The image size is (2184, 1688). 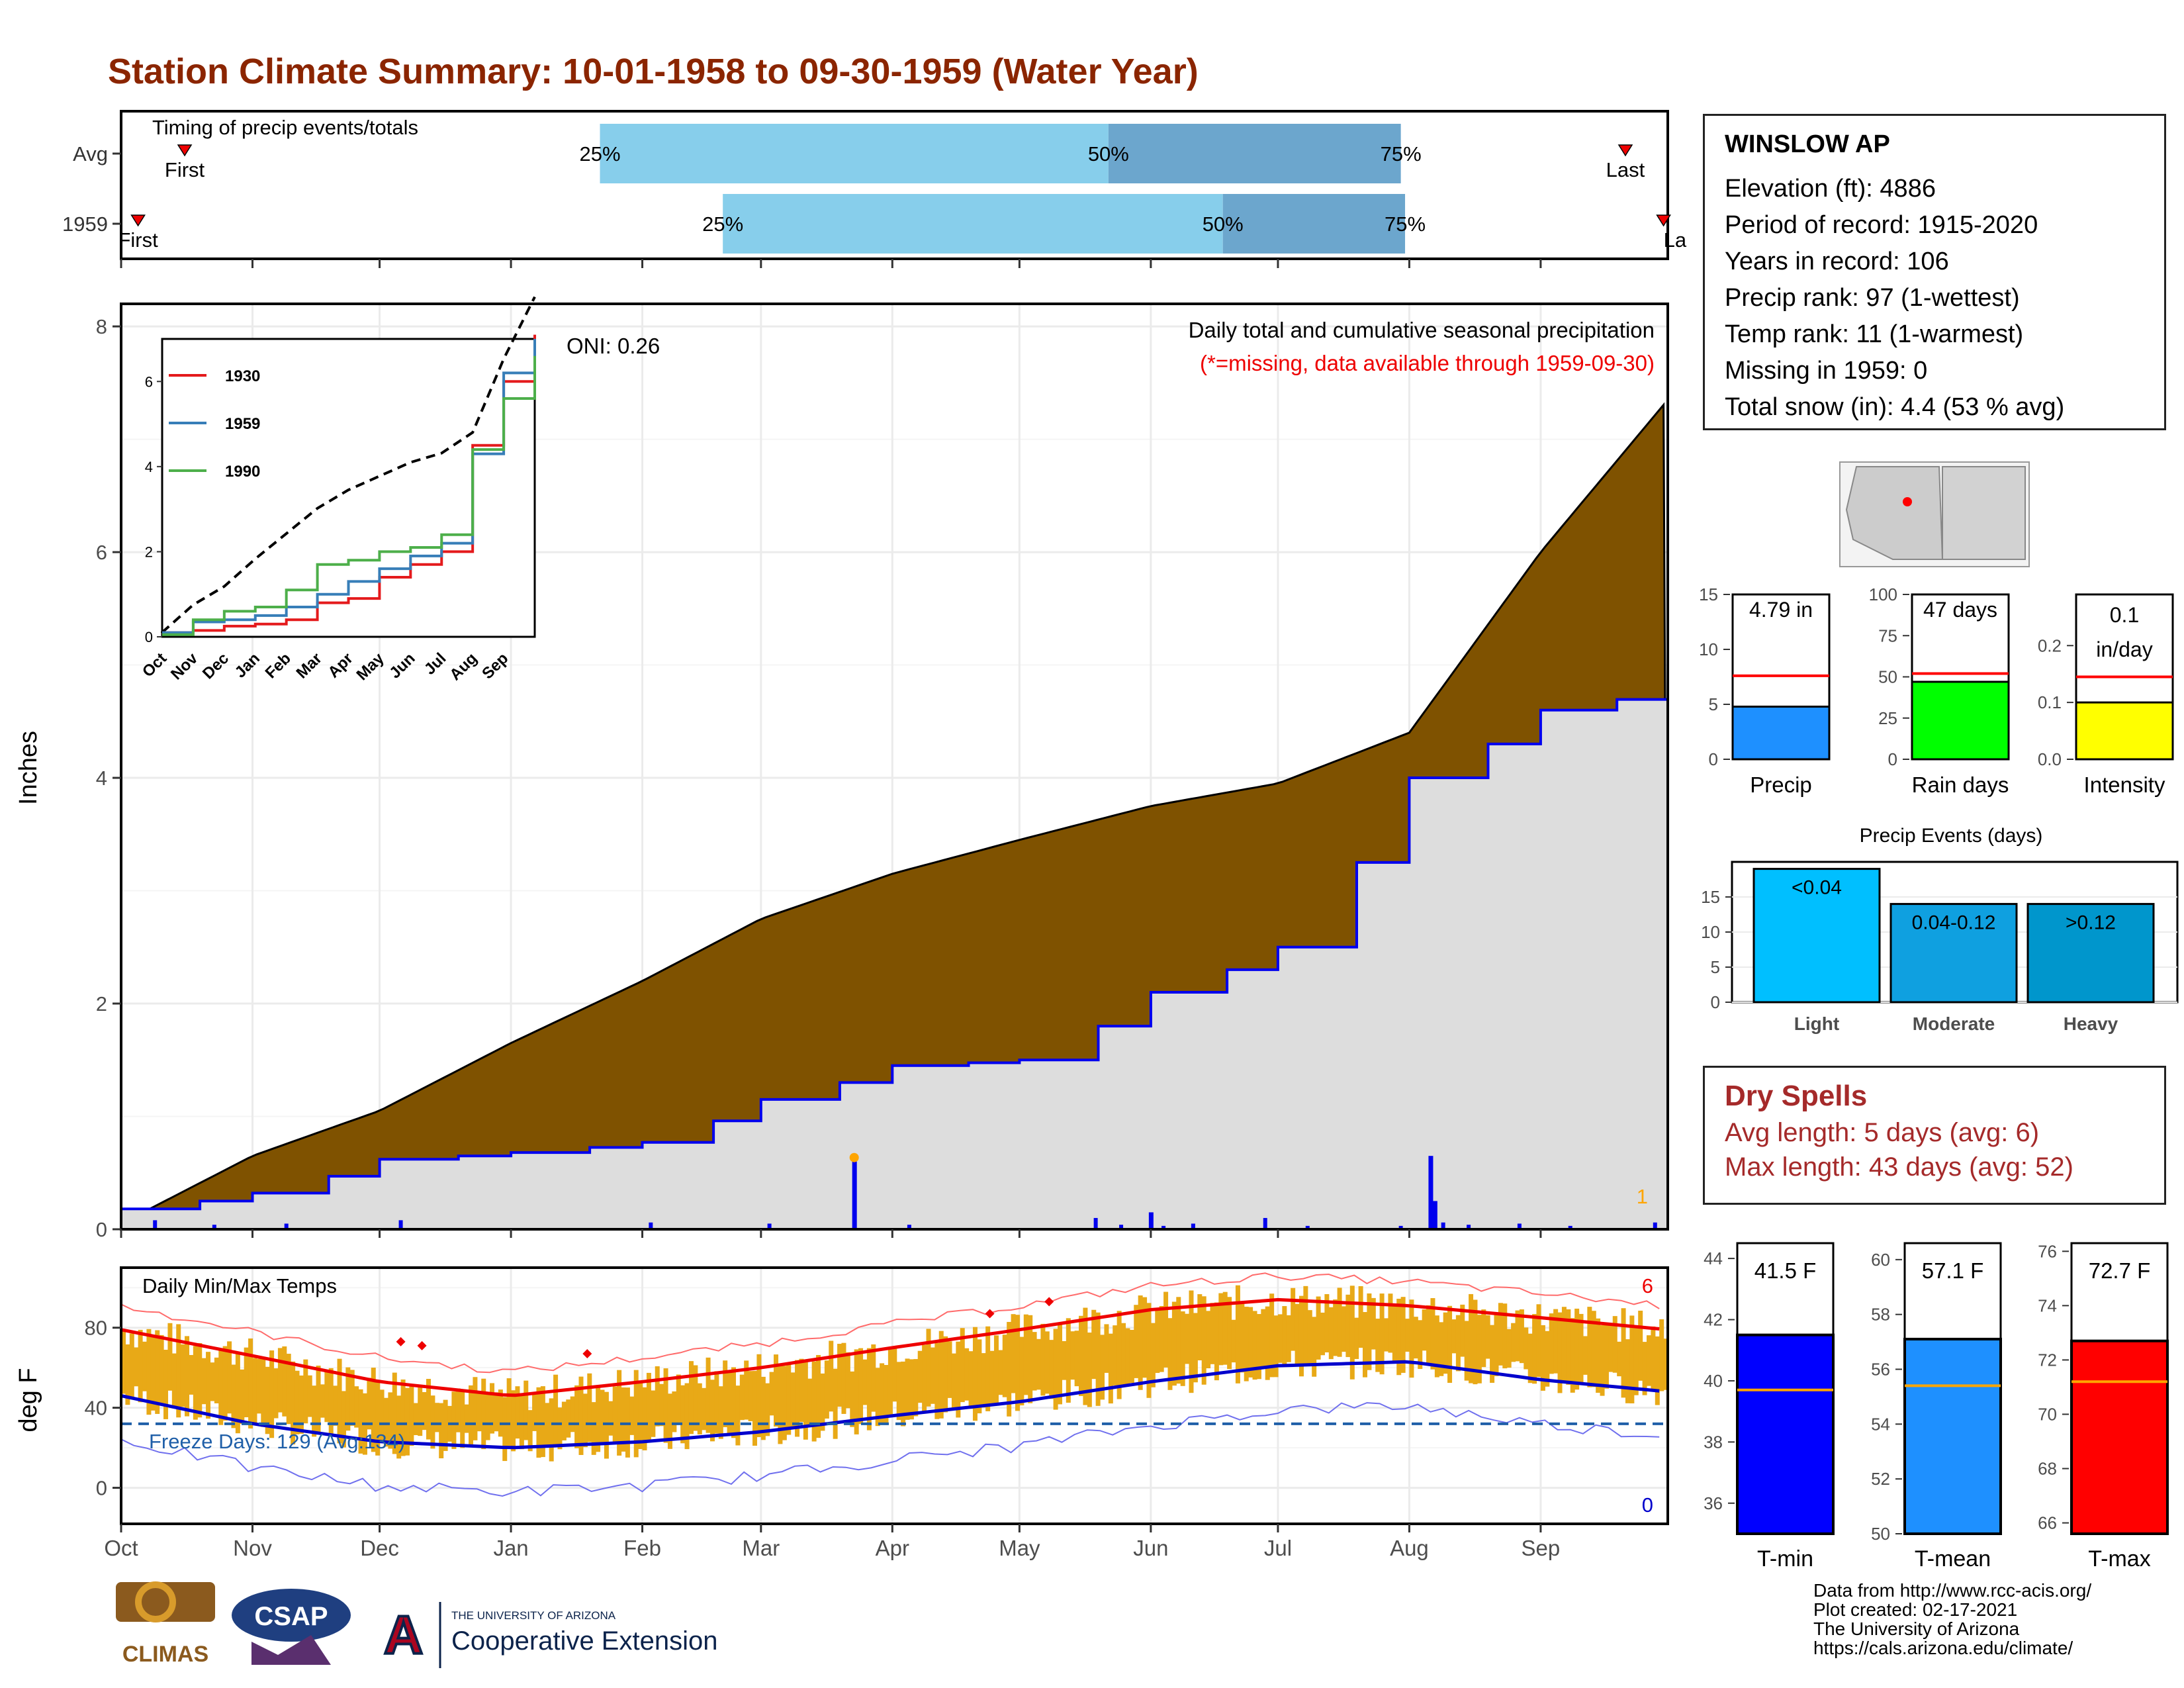 I want to click on credit-line: Plot created: 02-17-2021, so click(x=1915, y=1609).